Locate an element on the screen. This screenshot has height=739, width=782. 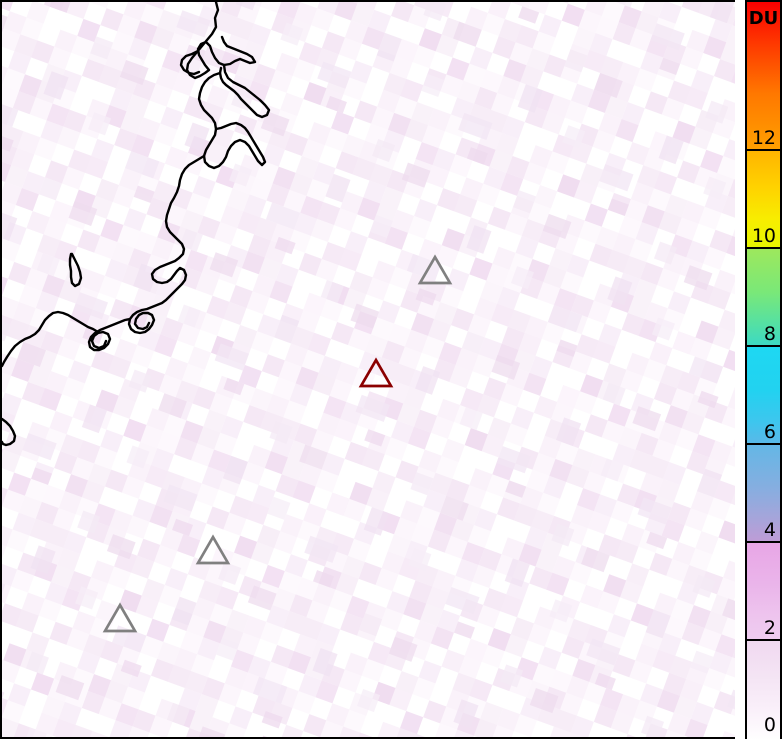
colorbar-unit-label: DU is located at coordinates (763, 18).